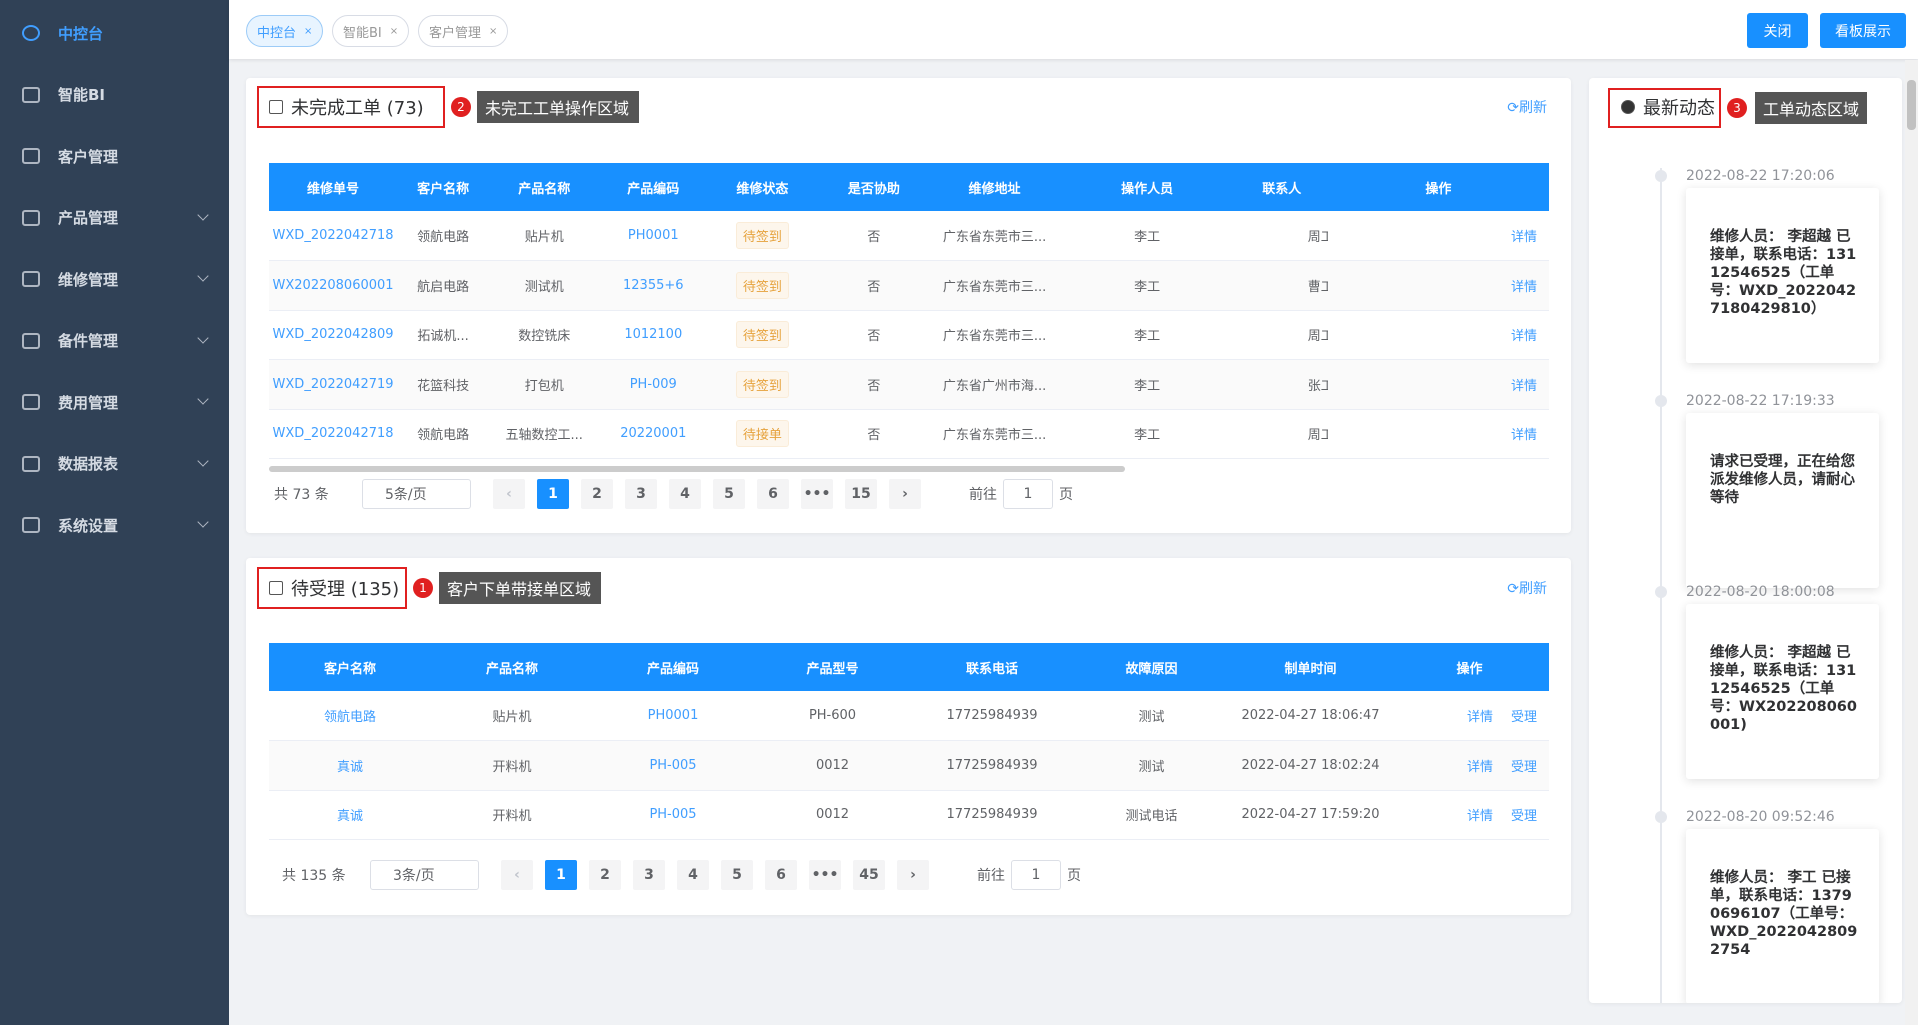 Image resolution: width=1918 pixels, height=1025 pixels. What do you see at coordinates (1317, 386) in the screenshot?
I see `cell-text: 张工` at bounding box center [1317, 386].